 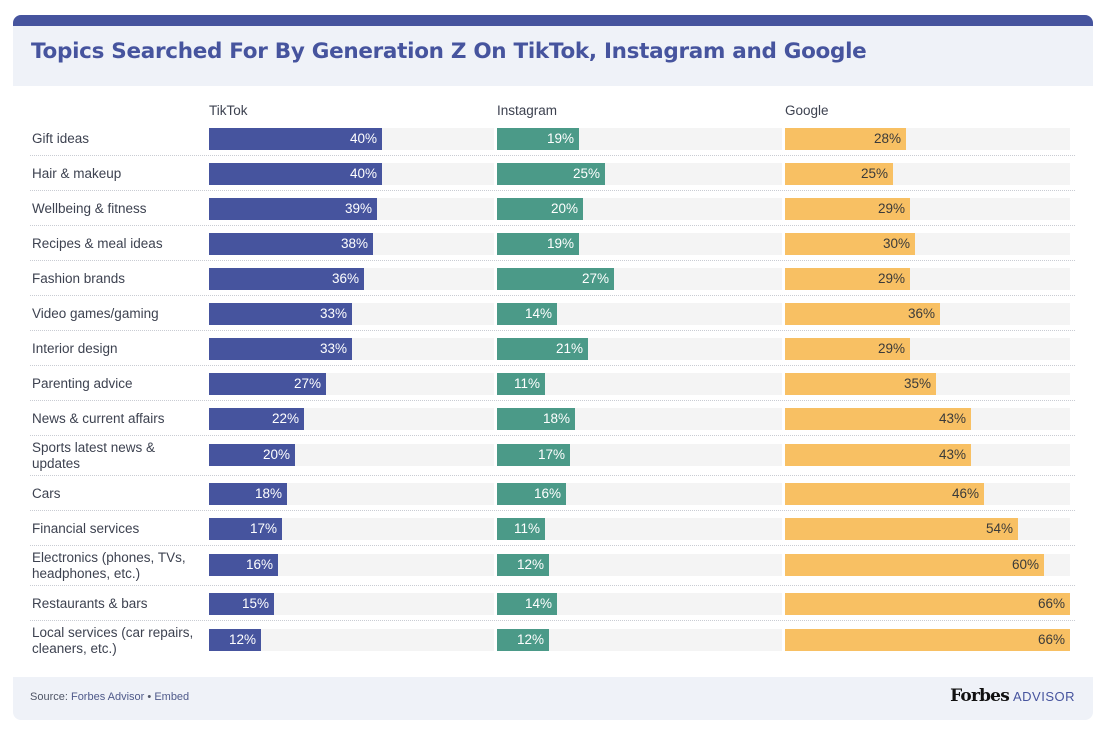 What do you see at coordinates (293, 209) in the screenshot?
I see `bar-tiktok: 39%` at bounding box center [293, 209].